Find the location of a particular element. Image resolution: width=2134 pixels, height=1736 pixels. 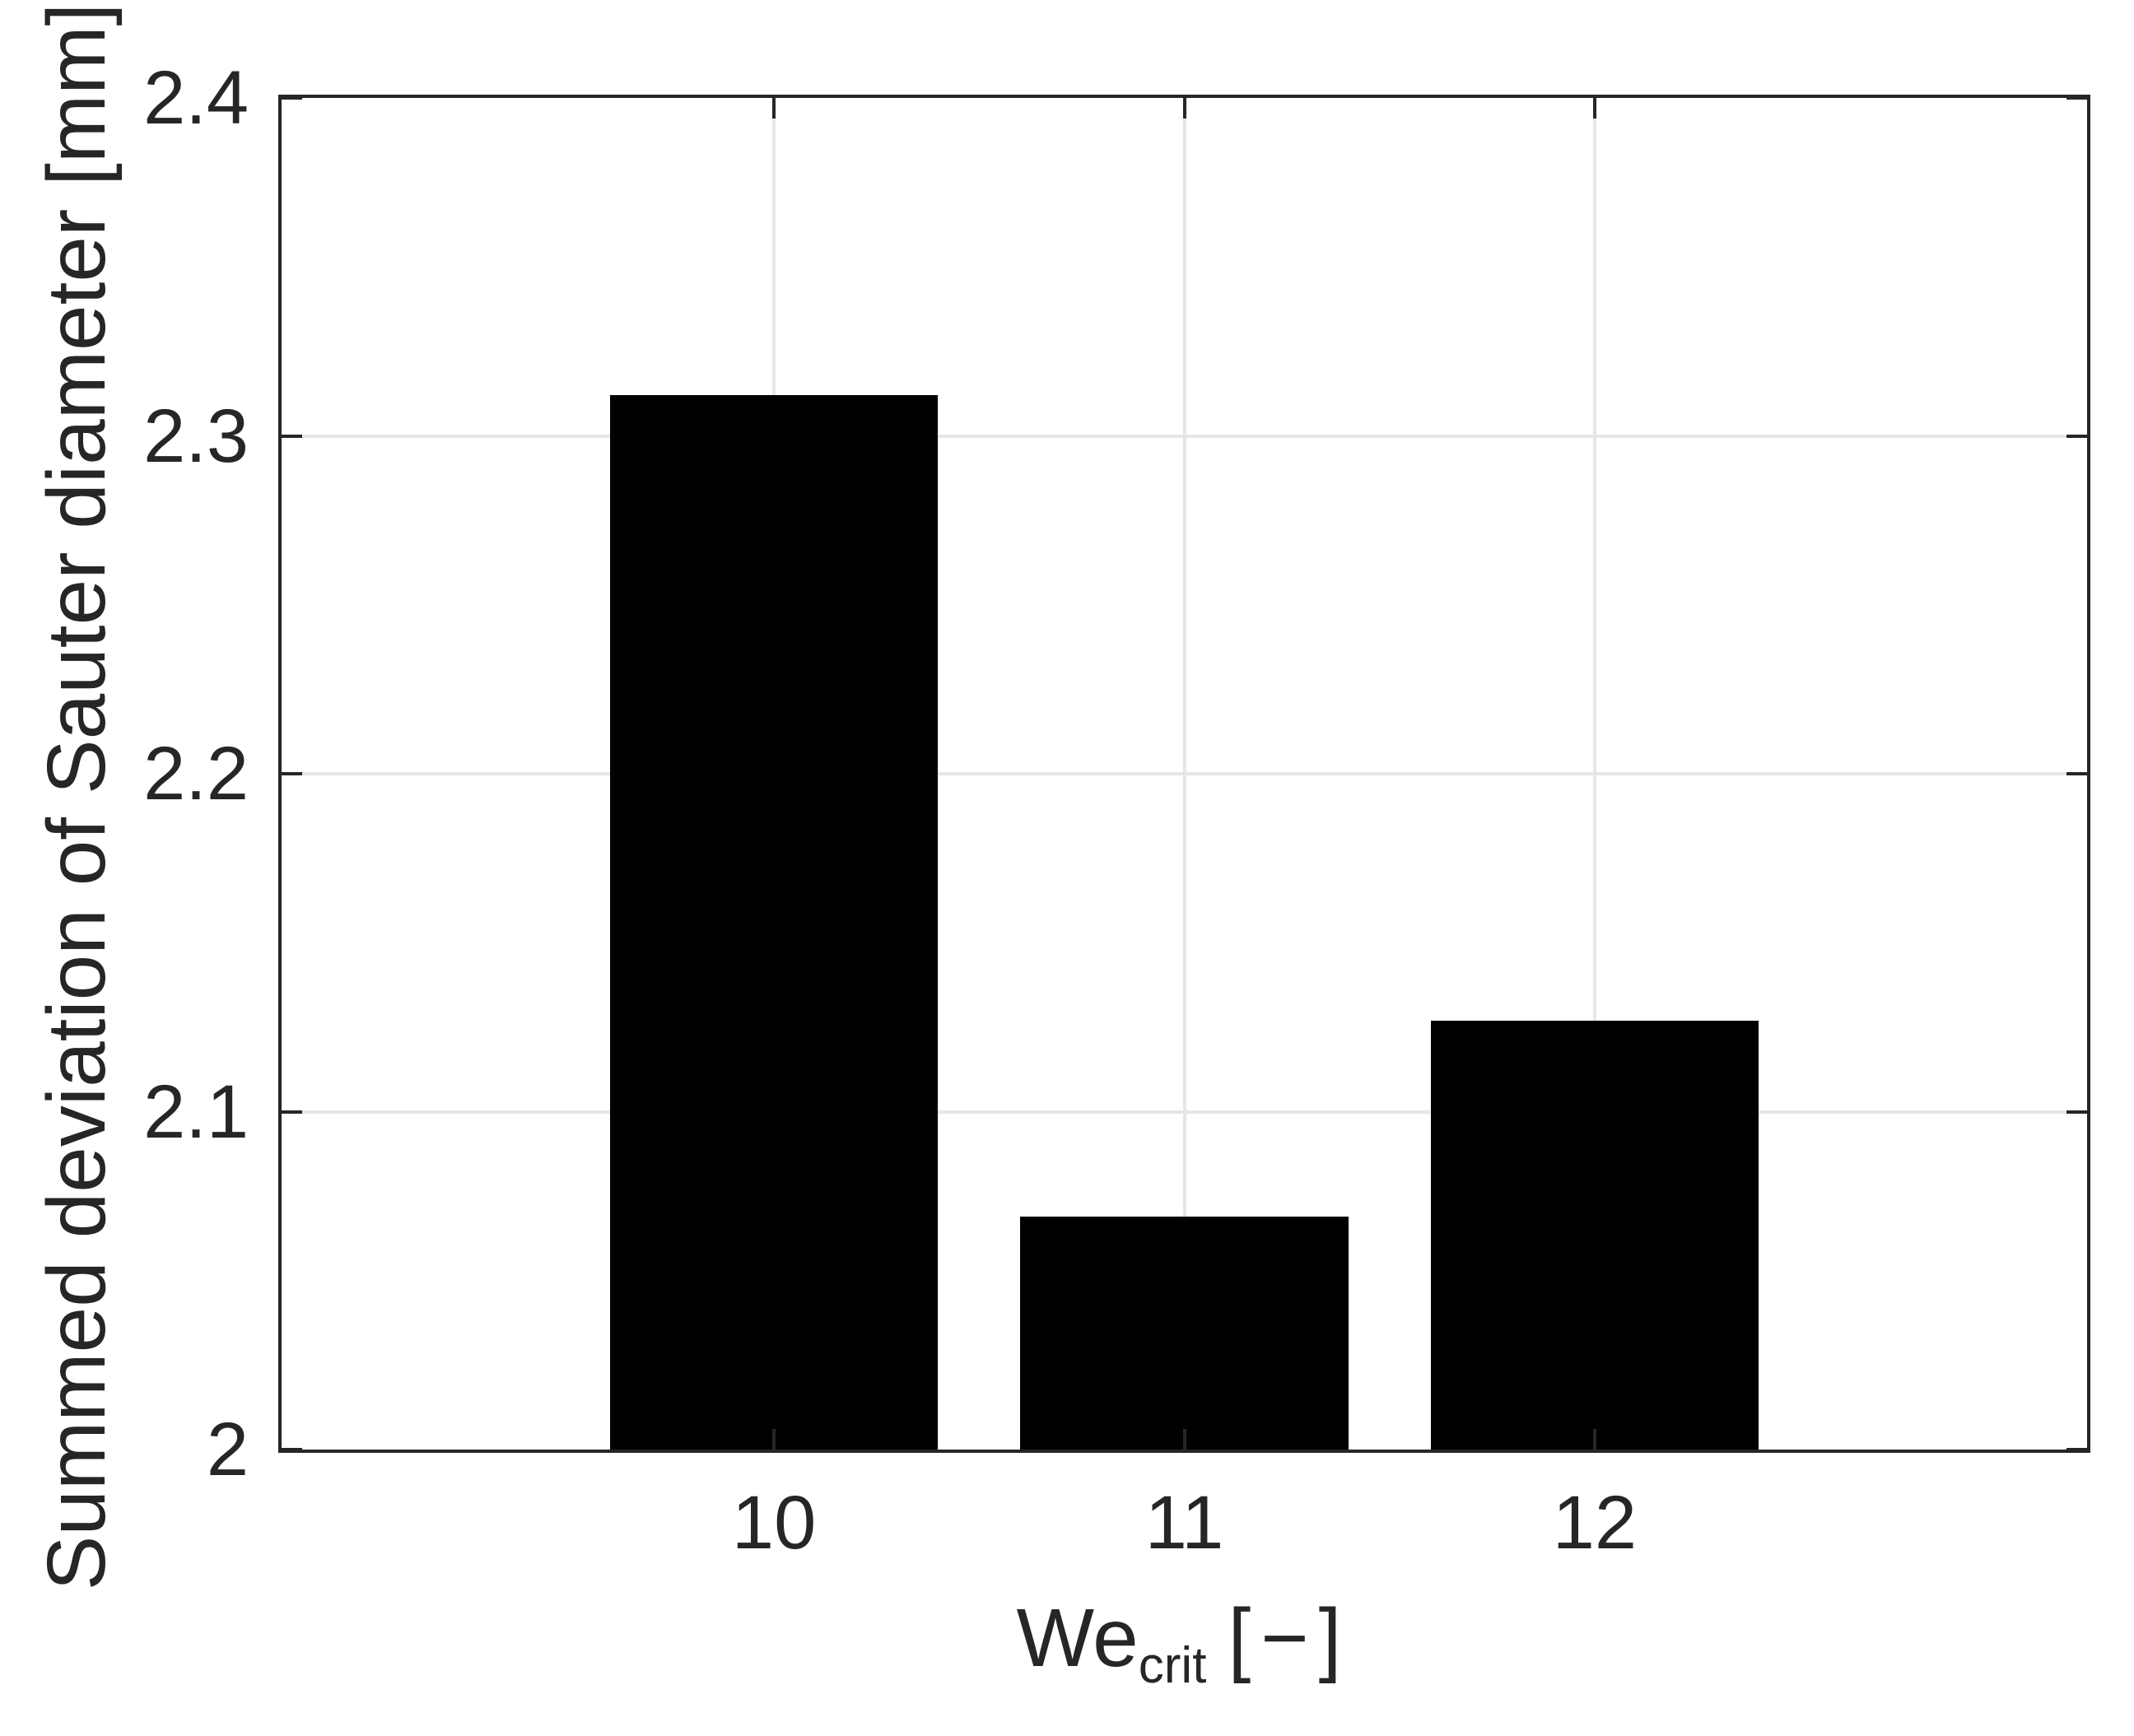

y-tick-label: 2 is located at coordinates (227, 1450).